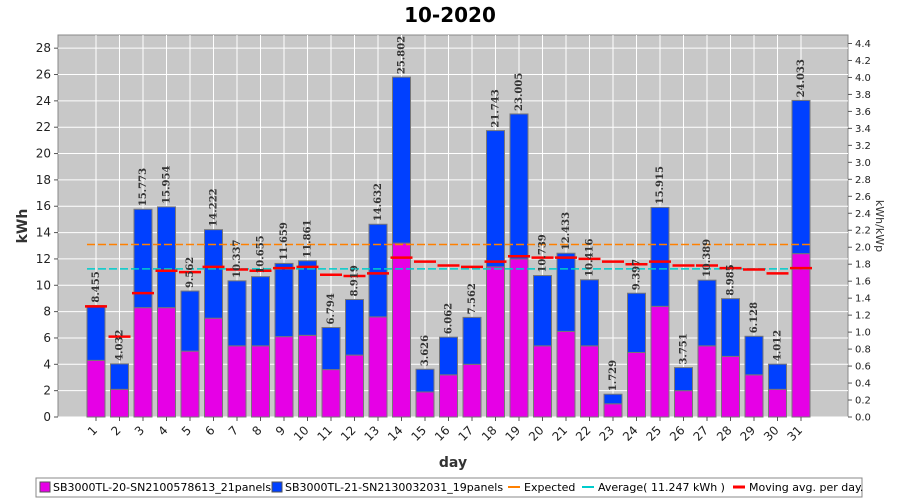 The height and width of the screenshot is (500, 900). What do you see at coordinates (23, 226) in the screenshot?
I see `y-axis-label: kWh` at bounding box center [23, 226].